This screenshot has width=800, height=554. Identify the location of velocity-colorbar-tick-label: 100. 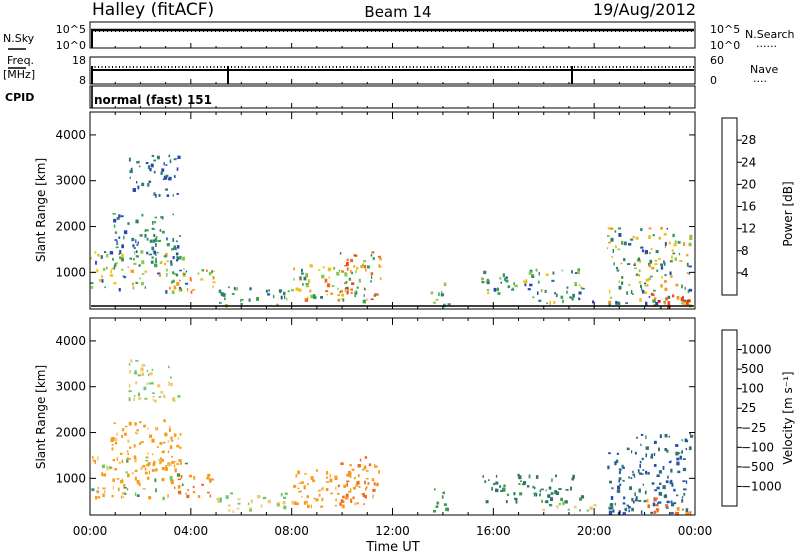
(752, 389).